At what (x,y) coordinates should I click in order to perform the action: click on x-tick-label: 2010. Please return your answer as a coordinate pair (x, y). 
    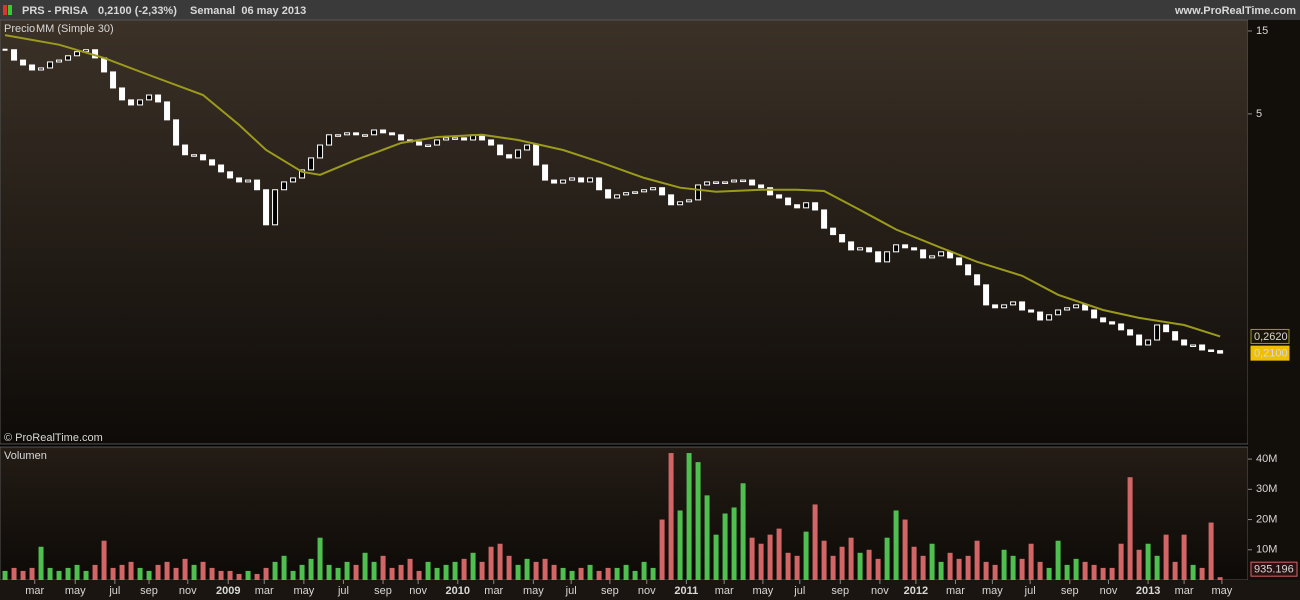
    Looking at the image, I should click on (458, 591).